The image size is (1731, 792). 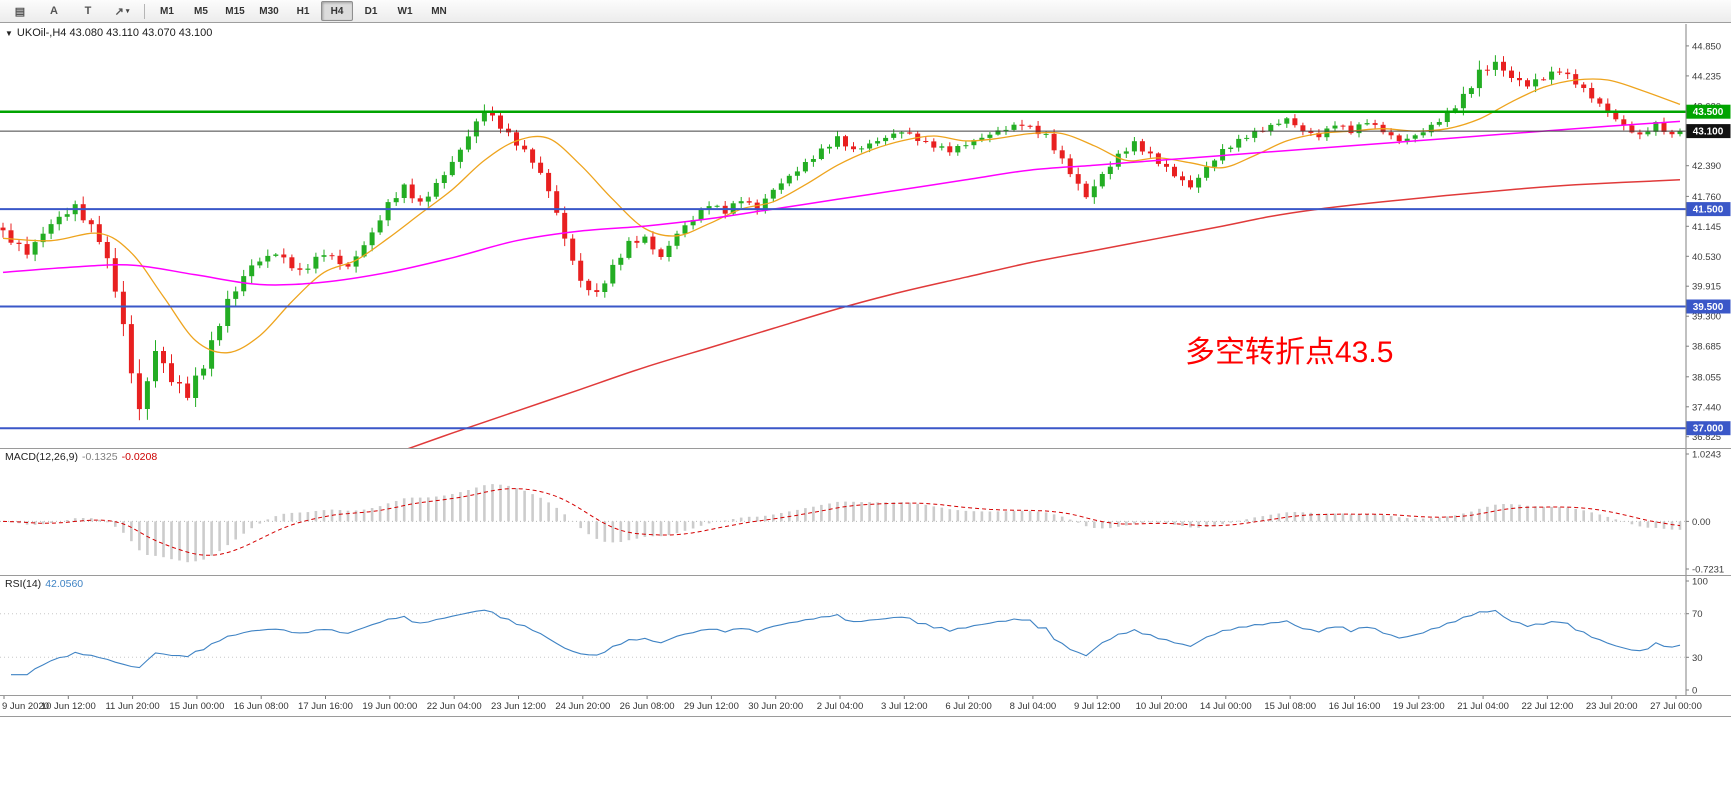 What do you see at coordinates (88, 11) in the screenshot?
I see `drawing-tools-button: T` at bounding box center [88, 11].